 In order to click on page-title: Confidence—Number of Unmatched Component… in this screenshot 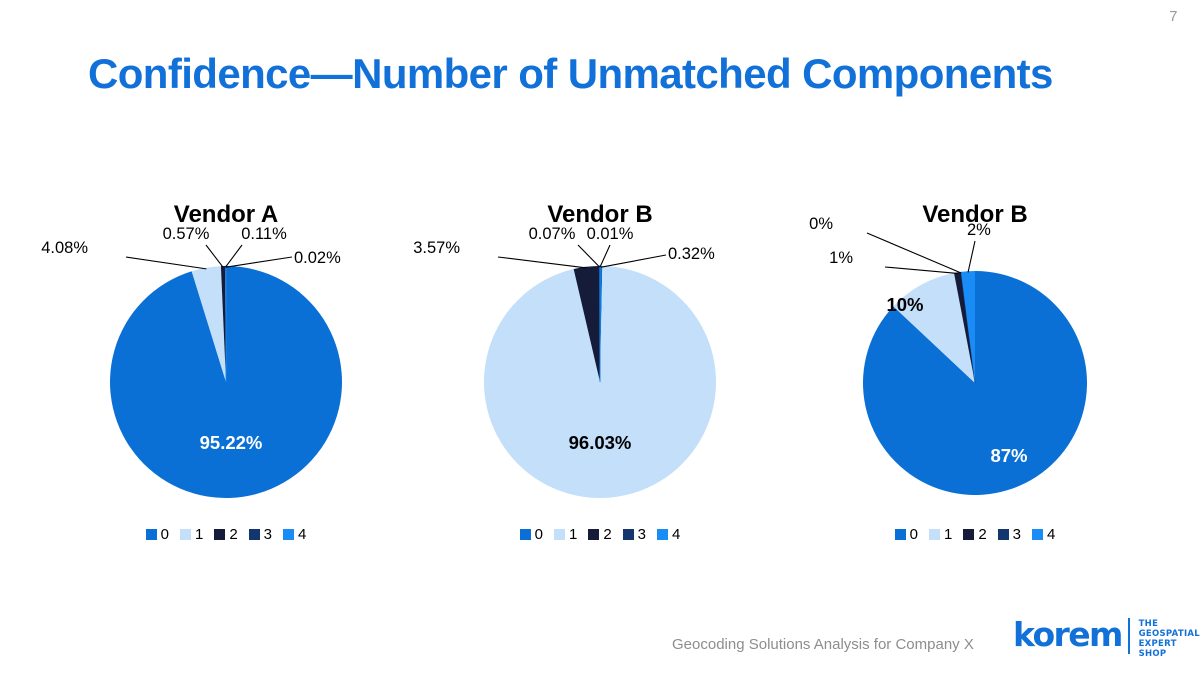, I will do `click(570, 73)`.